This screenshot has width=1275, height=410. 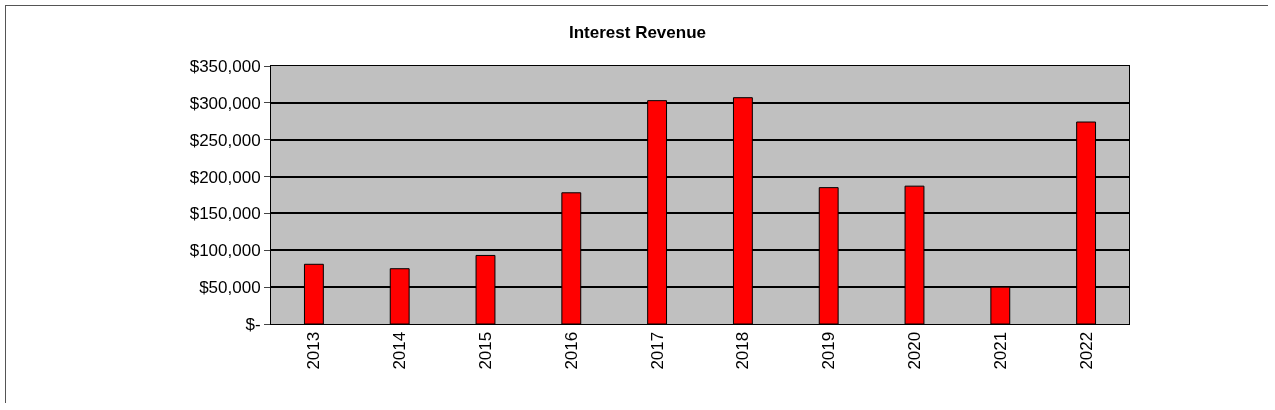 What do you see at coordinates (571, 350) in the screenshot?
I see `x-tick-label: 2016` at bounding box center [571, 350].